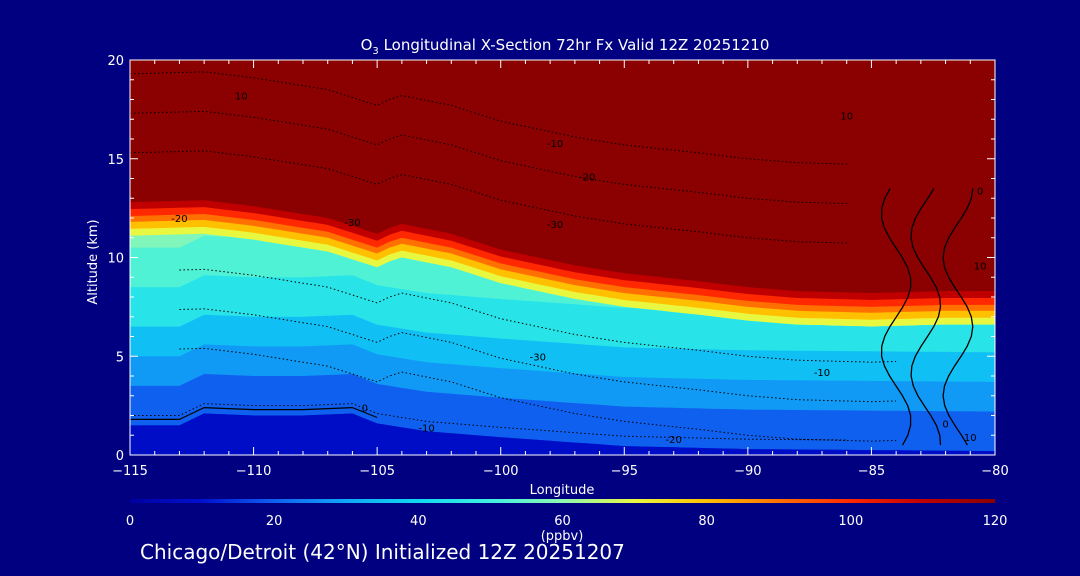 The height and width of the screenshot is (576, 1080). What do you see at coordinates (93, 261) in the screenshot?
I see `y-axis-label: Altitude (km)` at bounding box center [93, 261].